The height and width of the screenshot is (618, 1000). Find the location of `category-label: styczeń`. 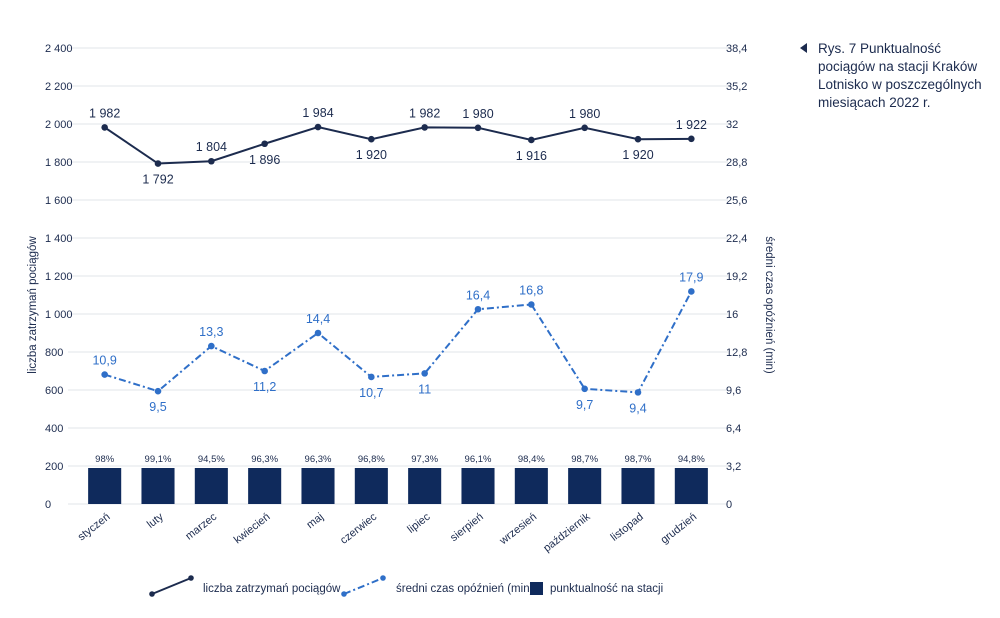

category-label: styczeń is located at coordinates (94, 527).